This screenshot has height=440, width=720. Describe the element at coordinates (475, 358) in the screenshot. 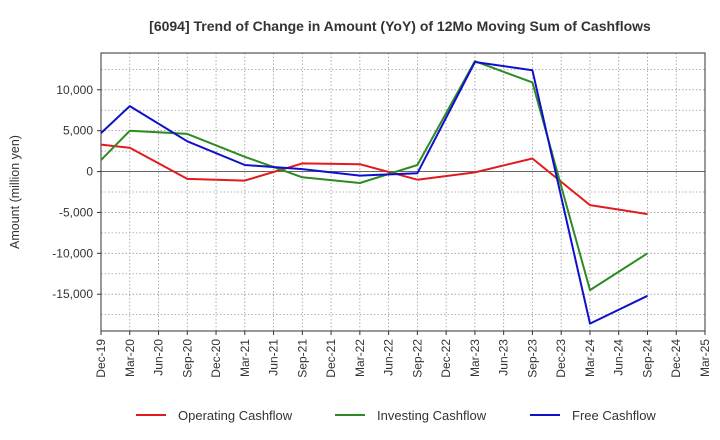

I see `x-tick-label: Mar-23` at that location.